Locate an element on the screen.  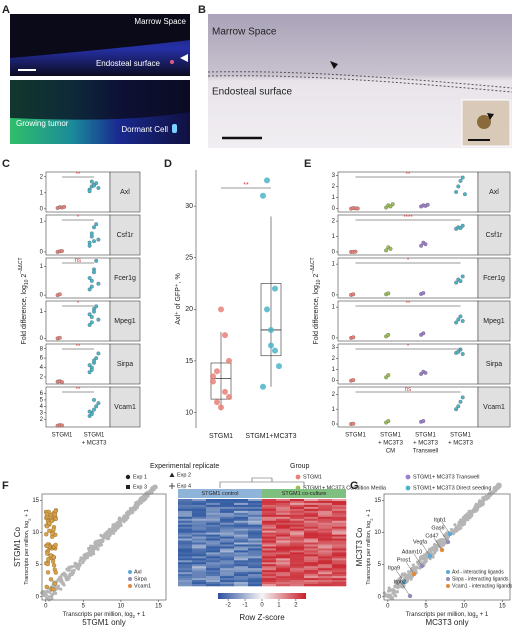
panel-label: B is located at coordinates (202, 10).